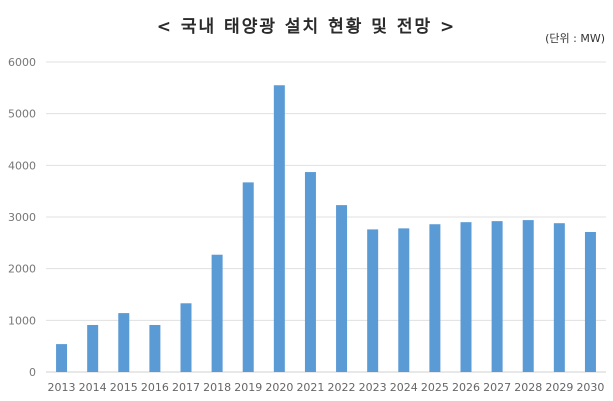  Describe the element at coordinates (217, 313) in the screenshot. I see `bar-2018` at that location.